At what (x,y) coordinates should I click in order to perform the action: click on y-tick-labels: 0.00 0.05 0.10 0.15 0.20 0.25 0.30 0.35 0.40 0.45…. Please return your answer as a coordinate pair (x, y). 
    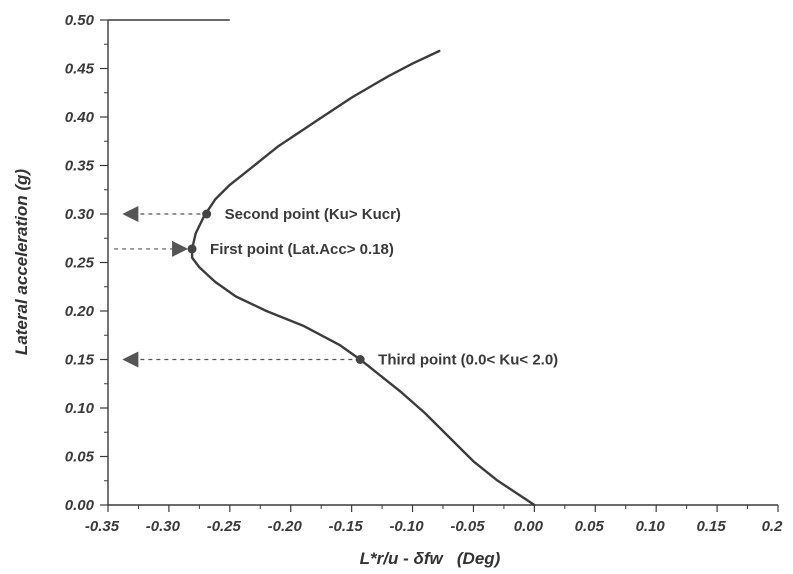
    Looking at the image, I should click on (80, 263).